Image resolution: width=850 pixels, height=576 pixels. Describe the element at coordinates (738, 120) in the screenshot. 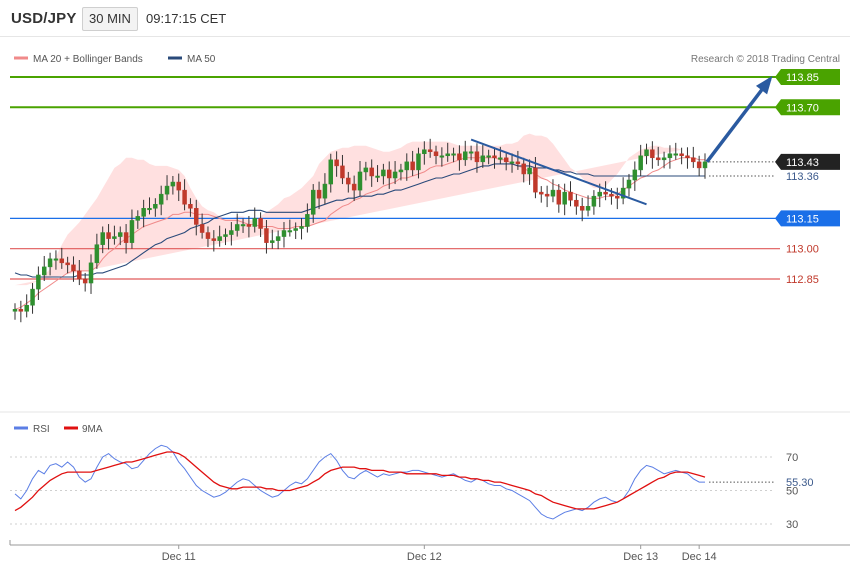

I see `projection-arrow-shaft` at that location.